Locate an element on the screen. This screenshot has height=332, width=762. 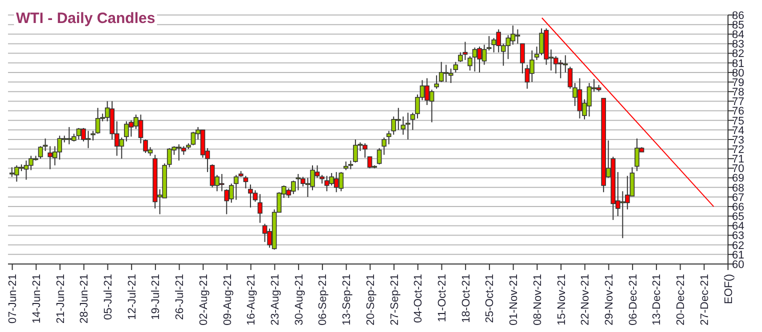
x-tick-label: 19-Jul-21 is located at coordinates (156, 297).